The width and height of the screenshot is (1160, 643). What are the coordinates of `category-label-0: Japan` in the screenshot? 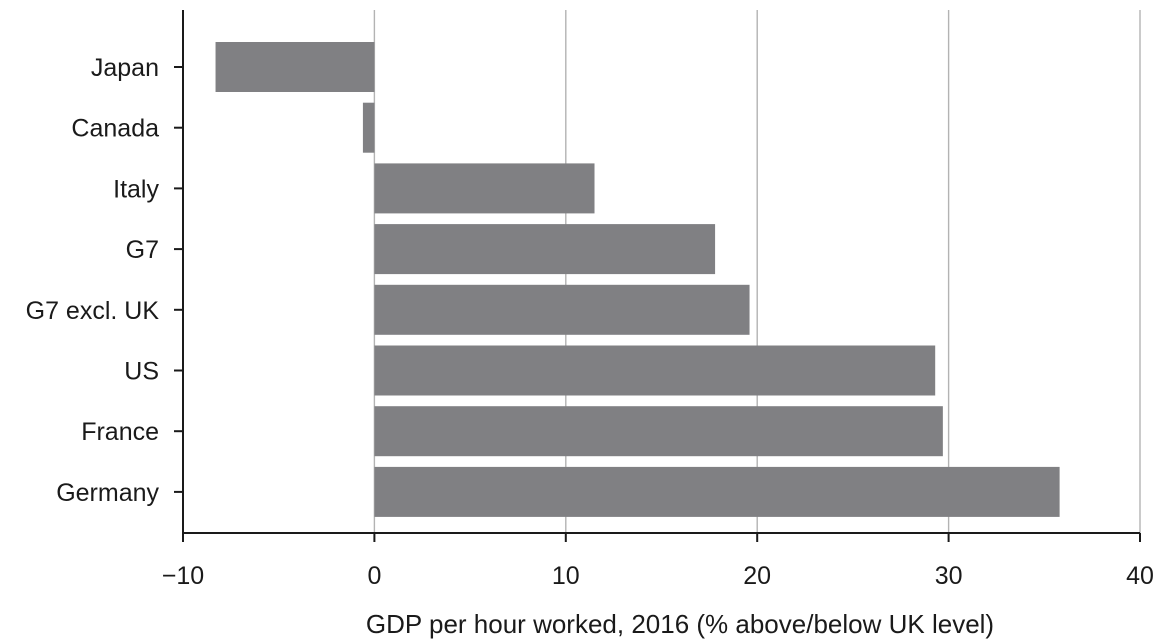 It's located at (125, 68).